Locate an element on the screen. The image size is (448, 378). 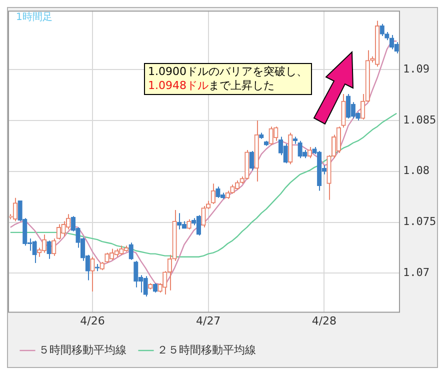
annotation: 1.0900ドルのバリアを突破し、 is located at coordinates (228, 72).